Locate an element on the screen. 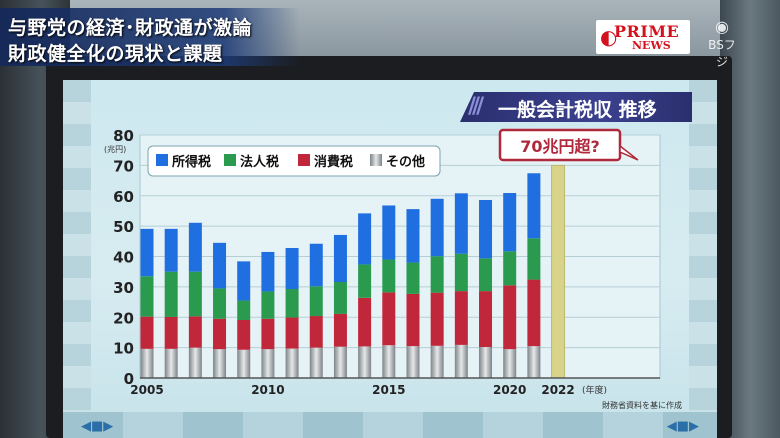  bar-その他-2014 is located at coordinates (365, 362).